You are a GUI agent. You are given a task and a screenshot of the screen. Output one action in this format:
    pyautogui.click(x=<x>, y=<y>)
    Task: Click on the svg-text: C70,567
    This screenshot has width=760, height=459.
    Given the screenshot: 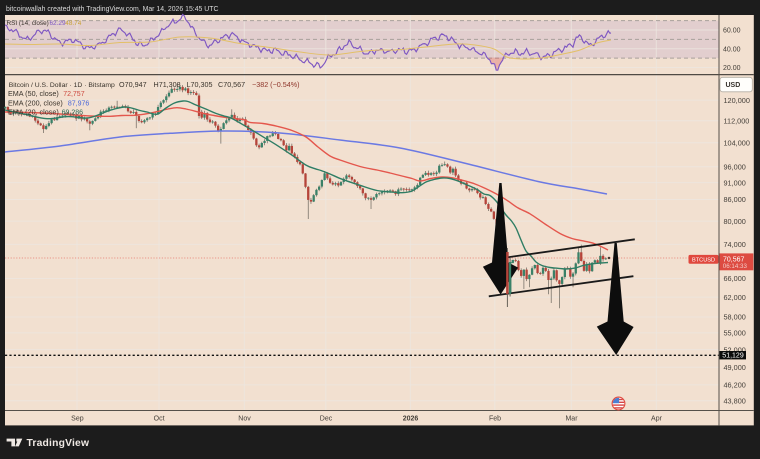 What is the action you would take?
    pyautogui.click(x=231, y=84)
    